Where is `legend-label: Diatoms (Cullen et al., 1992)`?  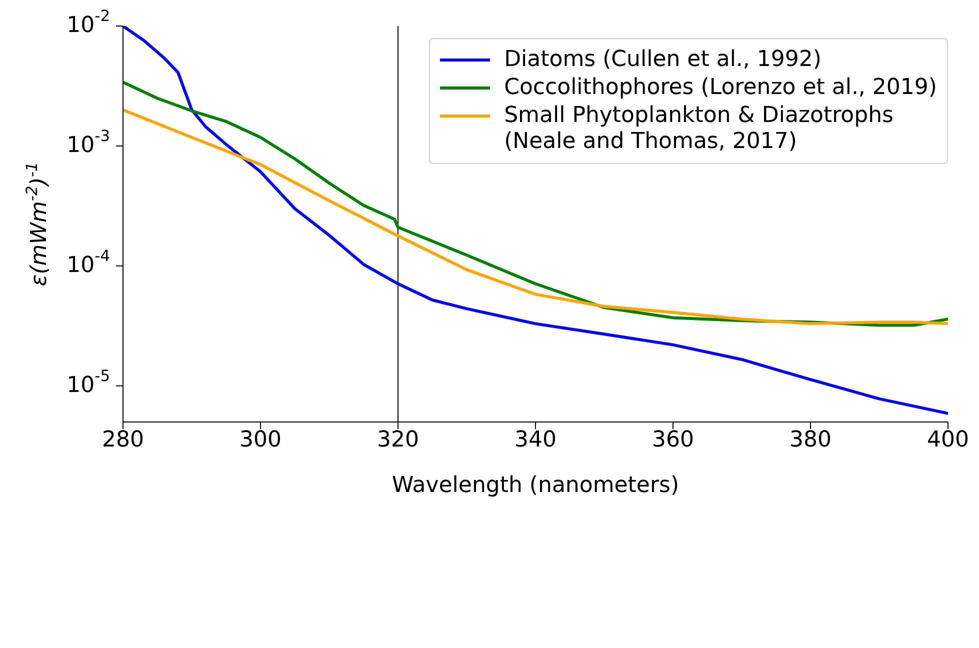
legend-label: Diatoms (Cullen et al., 1992) is located at coordinates (663, 60).